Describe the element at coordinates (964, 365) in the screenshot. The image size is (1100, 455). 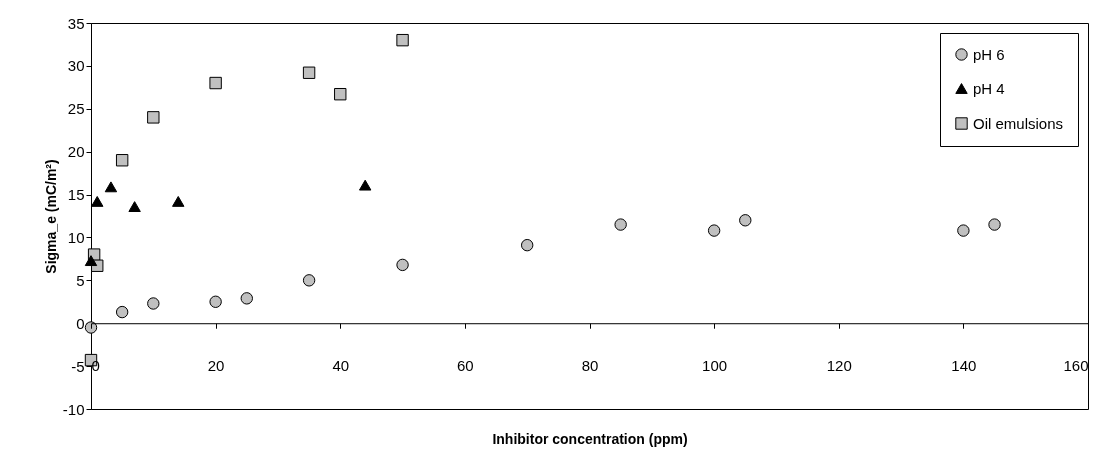
I see `x-tick-label: 140` at that location.